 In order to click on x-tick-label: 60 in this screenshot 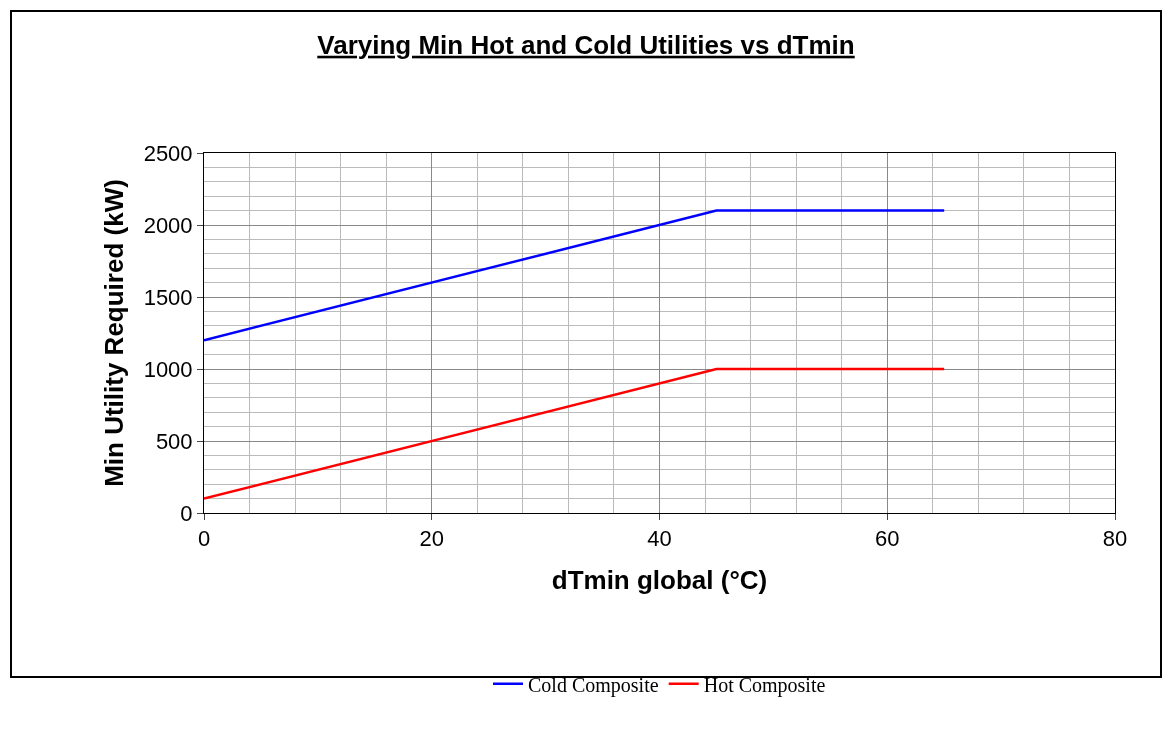, I will do `click(887, 539)`.